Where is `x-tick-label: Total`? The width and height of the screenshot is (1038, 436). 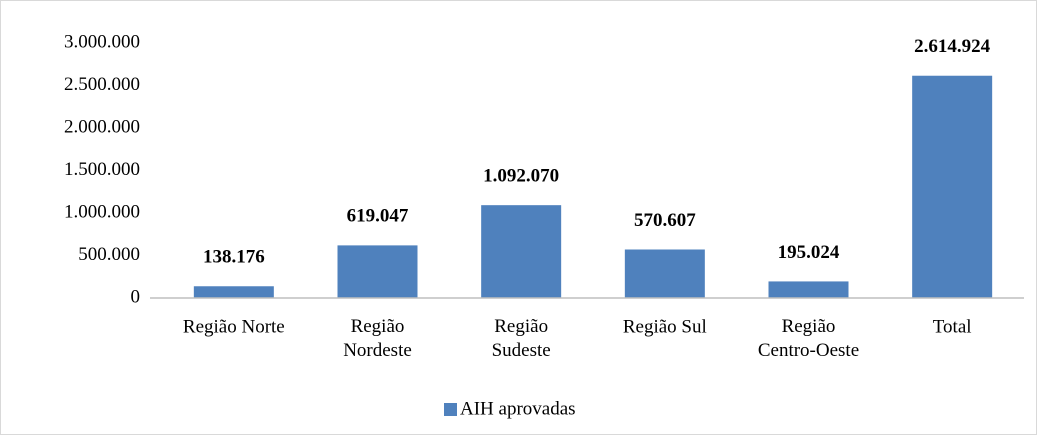
x-tick-label: Total is located at coordinates (952, 326).